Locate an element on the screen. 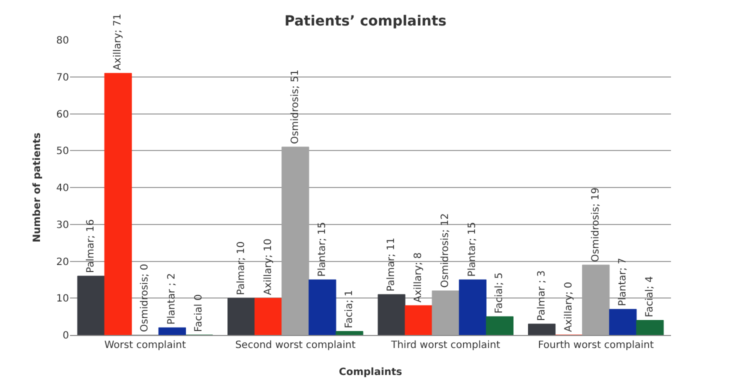 Image resolution: width=731 pixels, height=390 pixels. data-label: Axillary; 0 is located at coordinates (568, 307).